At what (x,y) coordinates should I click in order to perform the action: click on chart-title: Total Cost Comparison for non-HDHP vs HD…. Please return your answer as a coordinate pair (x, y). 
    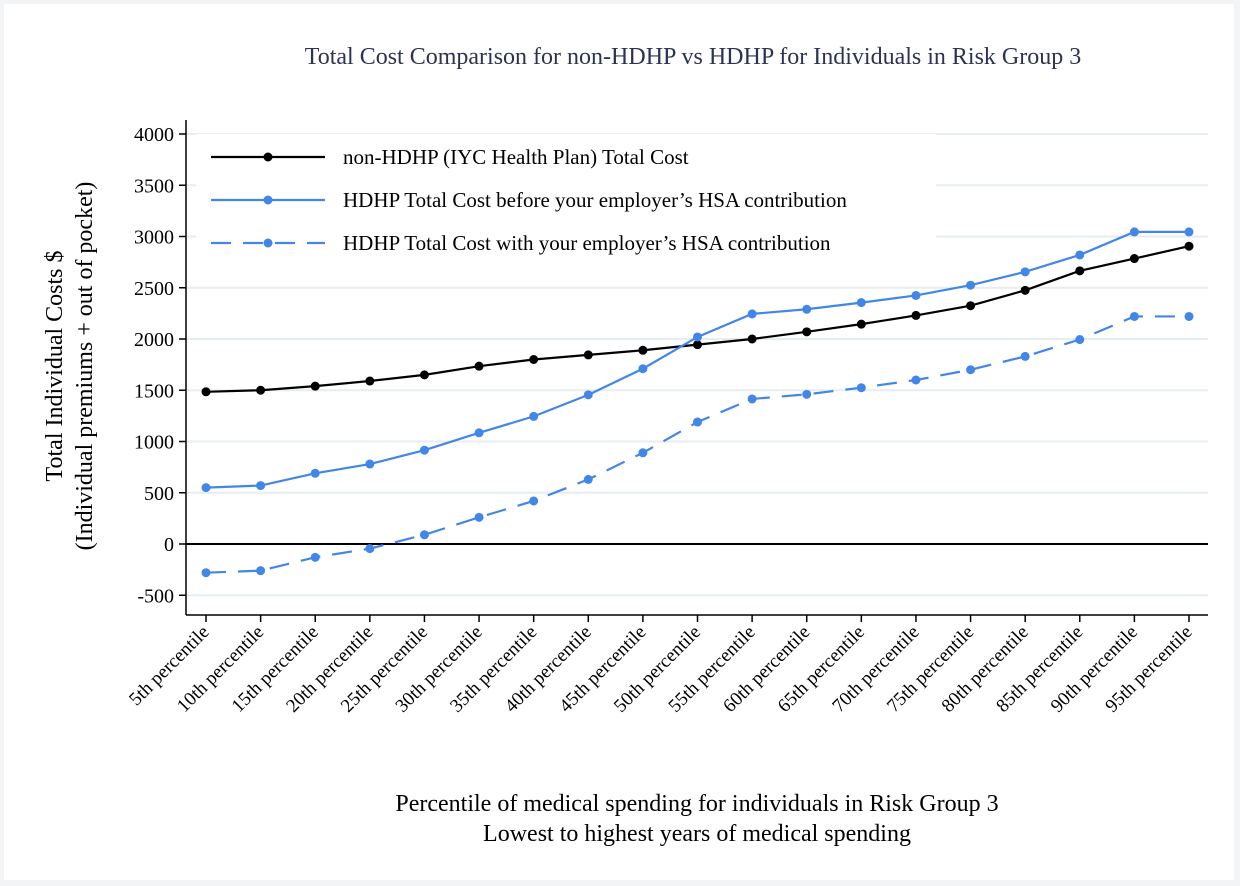
    Looking at the image, I should click on (693, 57).